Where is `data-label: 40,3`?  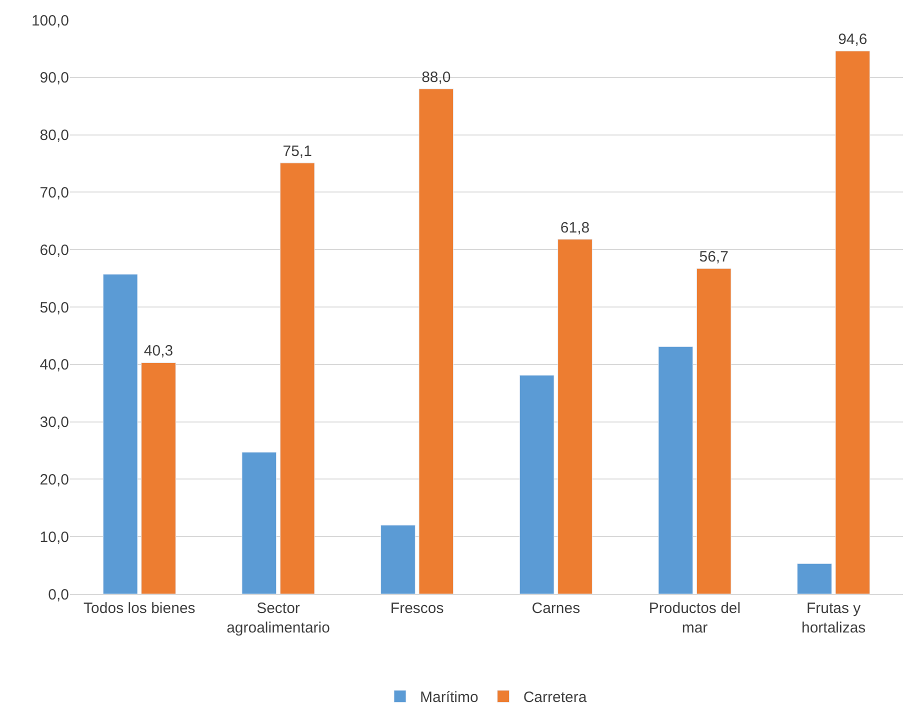 data-label: 40,3 is located at coordinates (159, 351).